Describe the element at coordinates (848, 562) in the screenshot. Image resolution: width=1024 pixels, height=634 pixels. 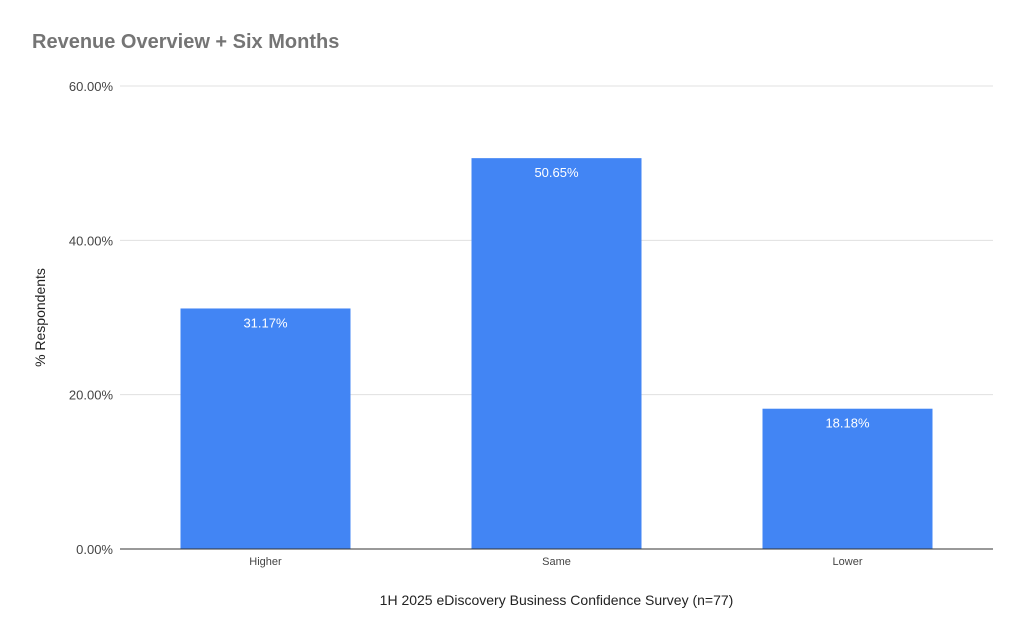
I see `x-tick-label: Lower` at that location.